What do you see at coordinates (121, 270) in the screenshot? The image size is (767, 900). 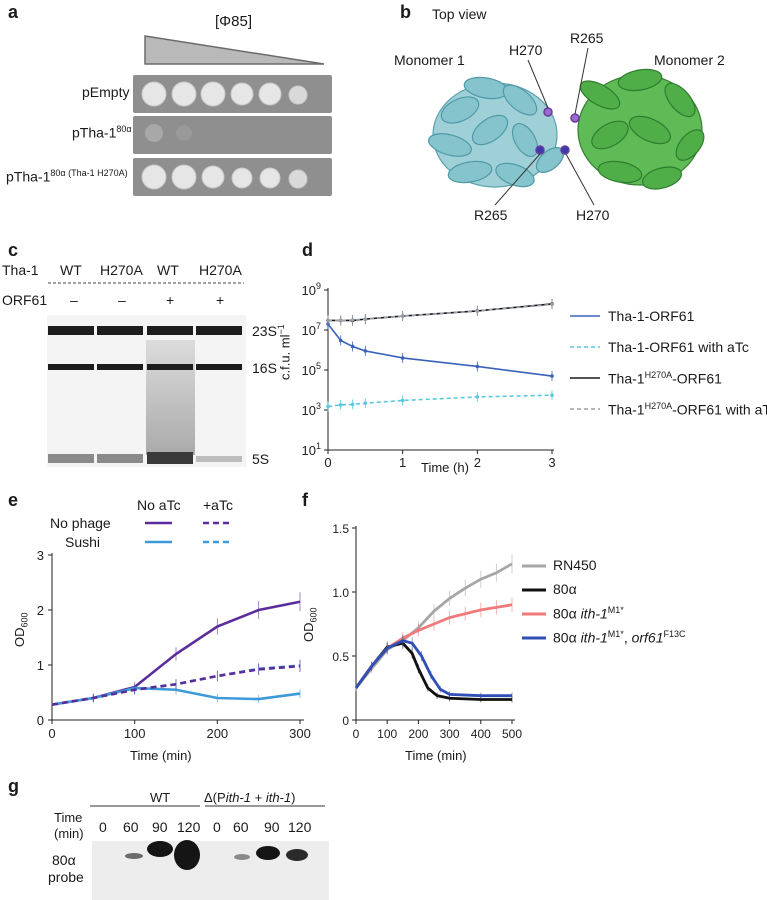 I see `lane2-tha: H270A` at bounding box center [121, 270].